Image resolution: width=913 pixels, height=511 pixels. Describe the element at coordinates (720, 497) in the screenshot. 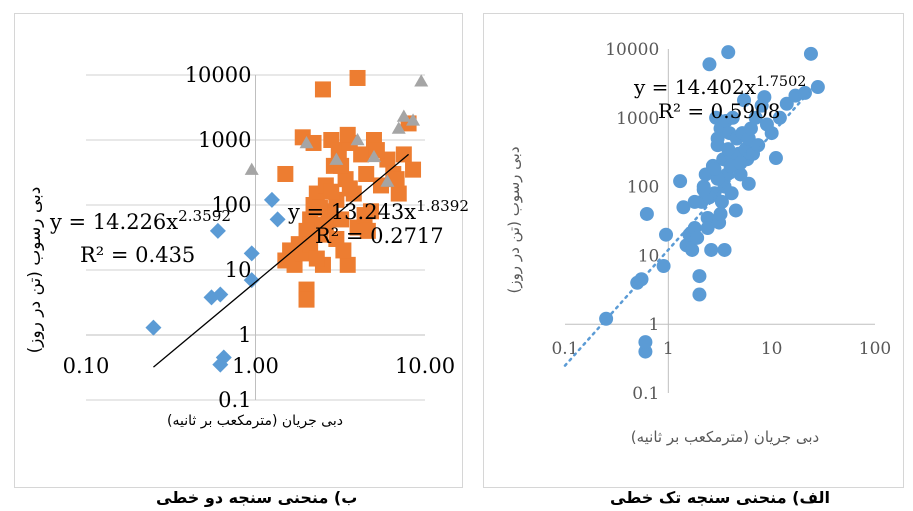

I see `caption-single: الف) منحنی سنجه تک خطی` at that location.